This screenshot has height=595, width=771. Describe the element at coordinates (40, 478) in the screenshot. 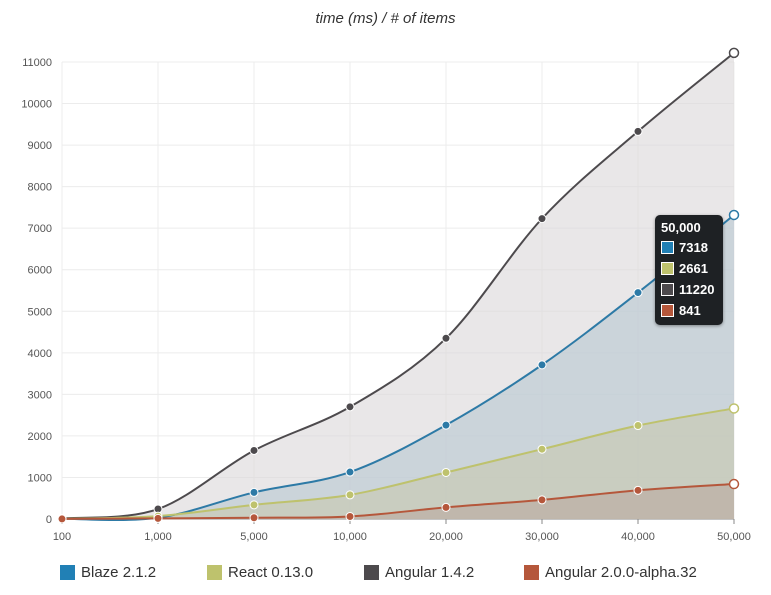

I see `y-tick-label: 1000` at that location.